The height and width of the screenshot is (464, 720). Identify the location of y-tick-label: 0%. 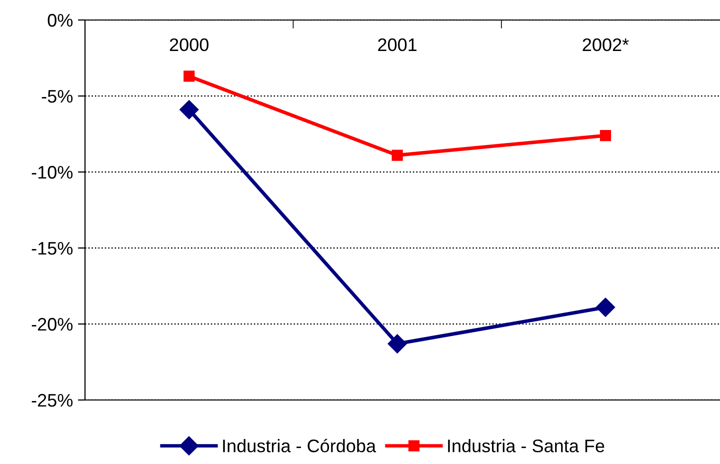
(60, 20).